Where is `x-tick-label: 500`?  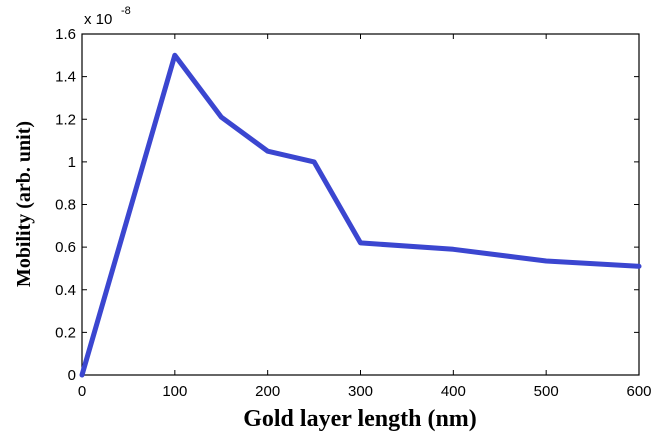 x-tick-label: 500 is located at coordinates (546, 391).